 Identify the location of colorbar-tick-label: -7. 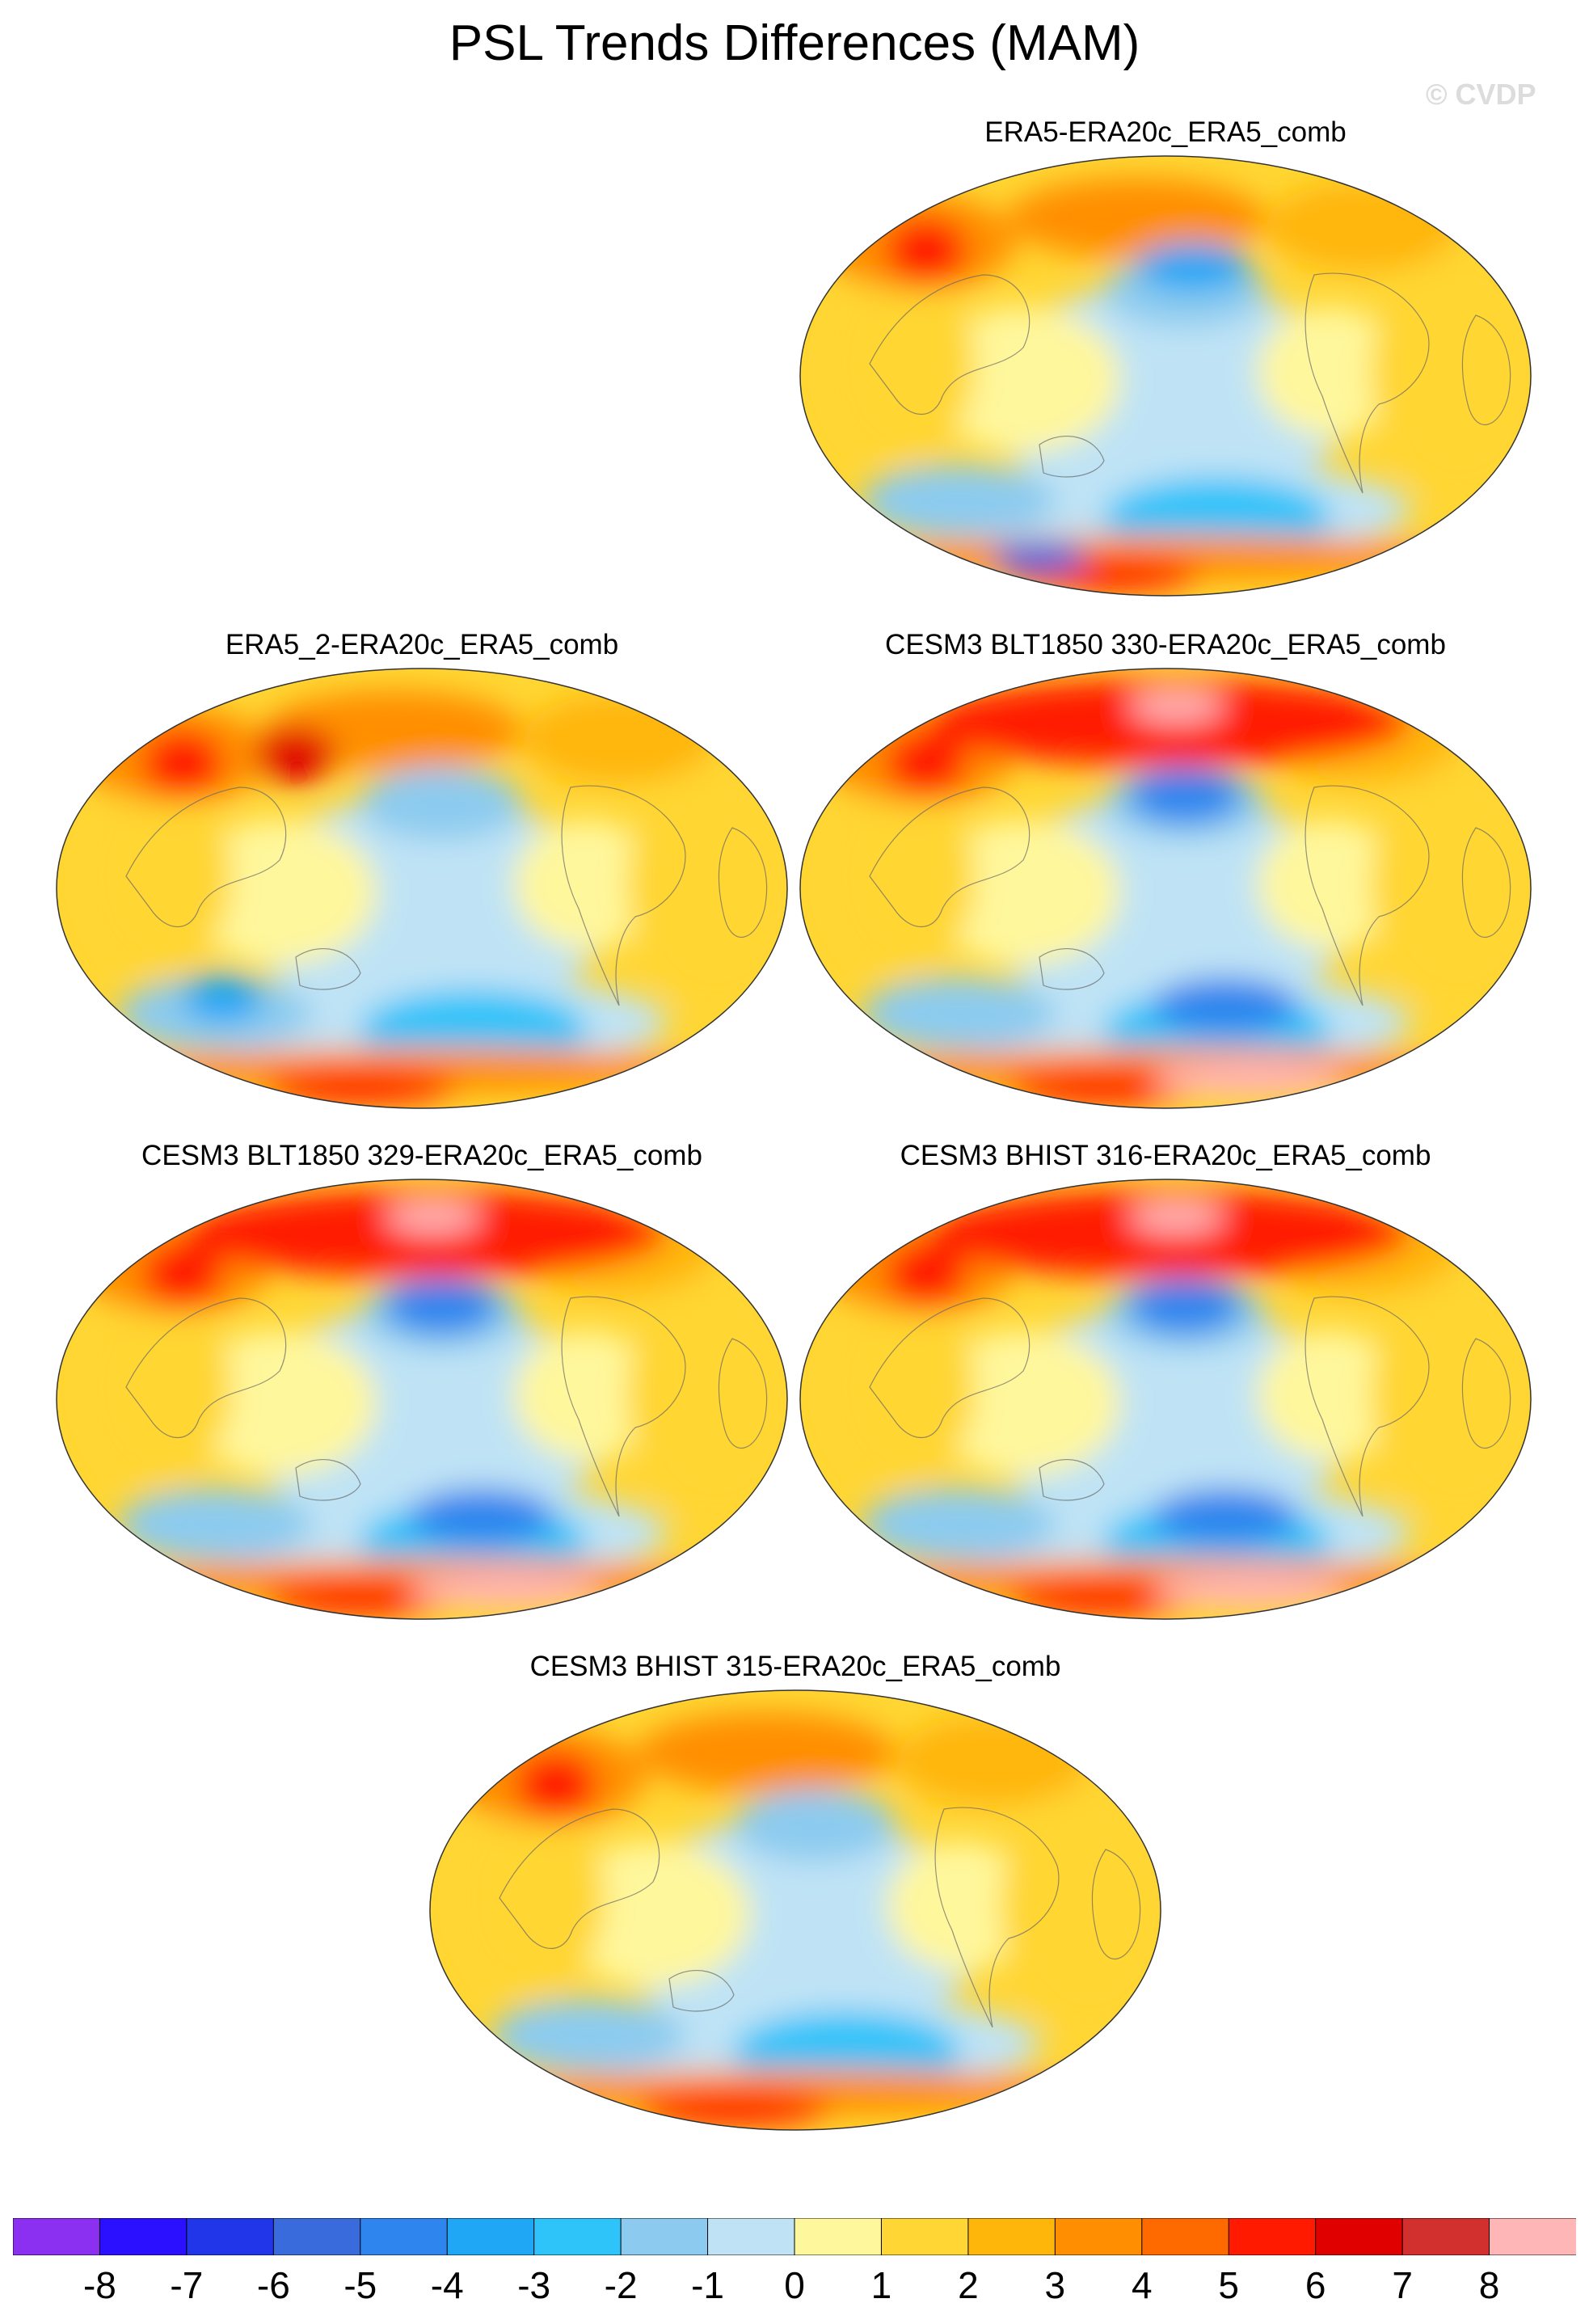
(187, 2285).